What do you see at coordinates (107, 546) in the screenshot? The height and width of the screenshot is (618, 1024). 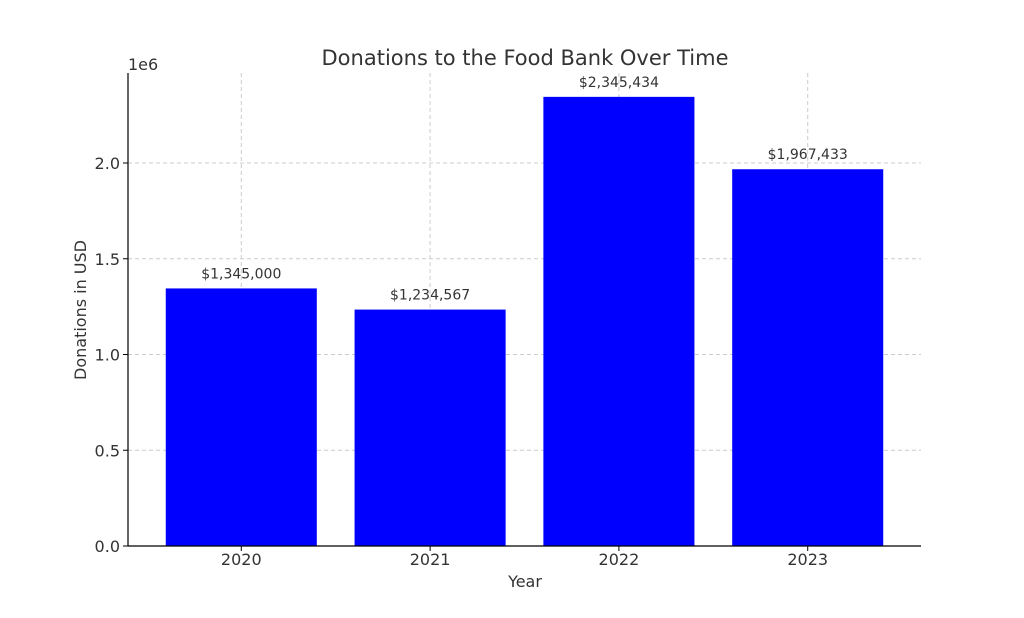 I see `y-tick-label: 0.0` at bounding box center [107, 546].